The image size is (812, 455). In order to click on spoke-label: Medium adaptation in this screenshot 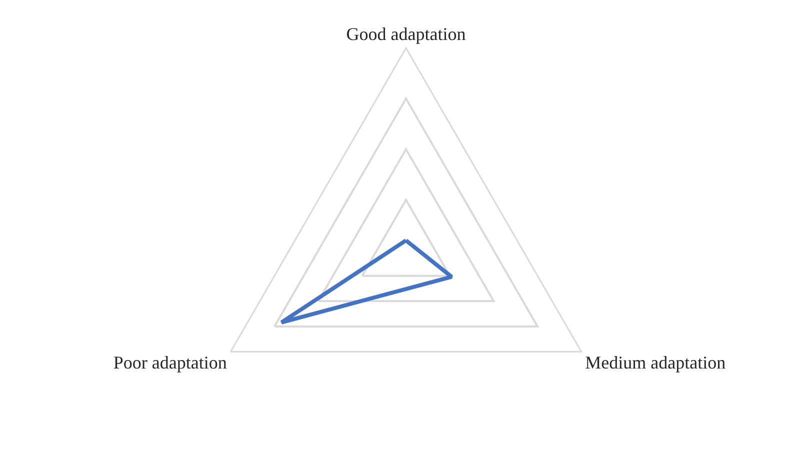, I will do `click(655, 362)`.